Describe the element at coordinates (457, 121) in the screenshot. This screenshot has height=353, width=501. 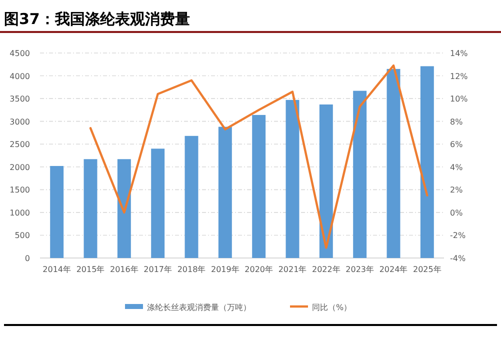
I see `y2-tick-label: 8%` at that location.